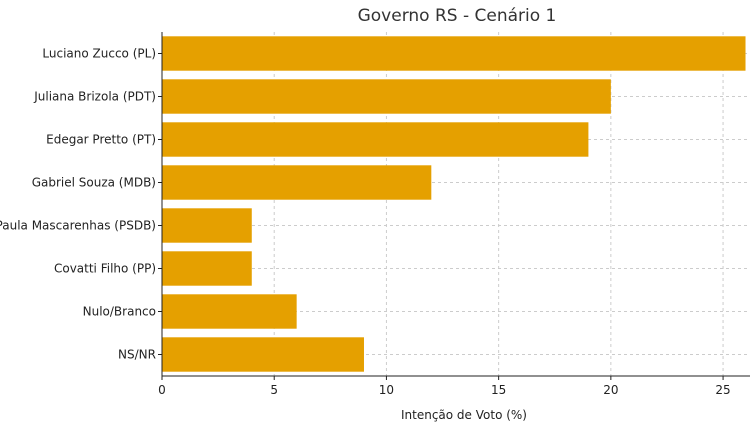 This screenshot has width=750, height=430. What do you see at coordinates (119, 312) in the screenshot?
I see `category-label: Nulo/Branco` at bounding box center [119, 312].